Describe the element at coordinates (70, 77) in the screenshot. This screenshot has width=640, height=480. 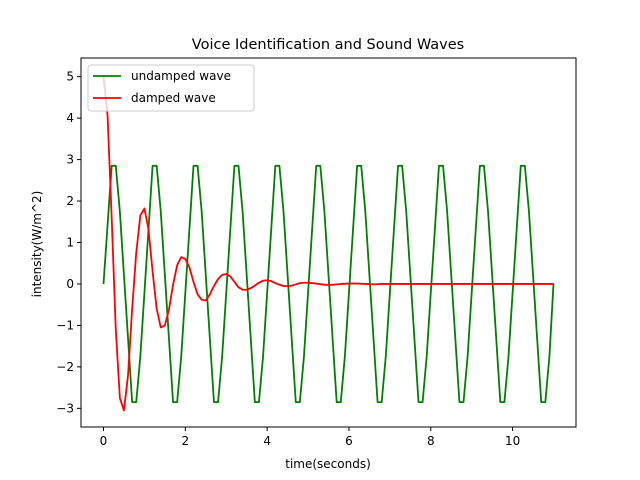
I see `y-tick-label: 5` at that location.